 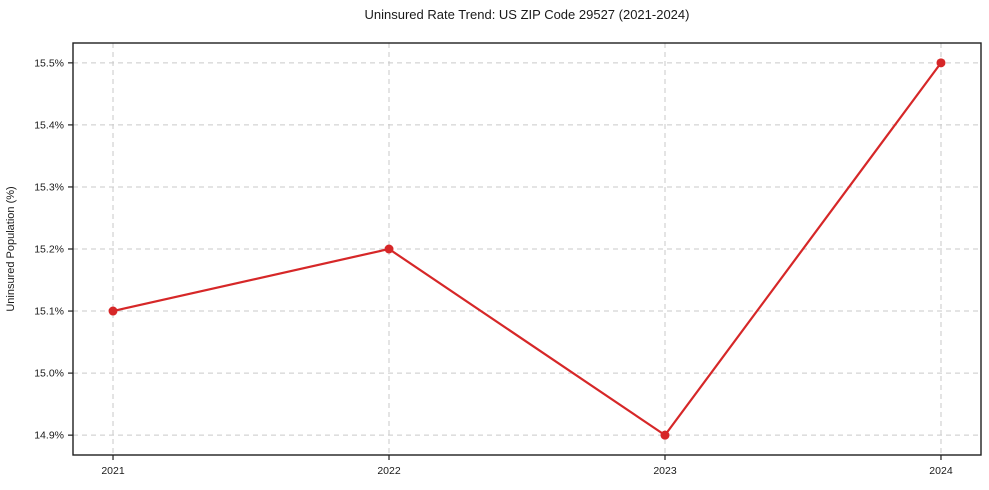 I want to click on x-tick-label: 2024, so click(x=941, y=471).